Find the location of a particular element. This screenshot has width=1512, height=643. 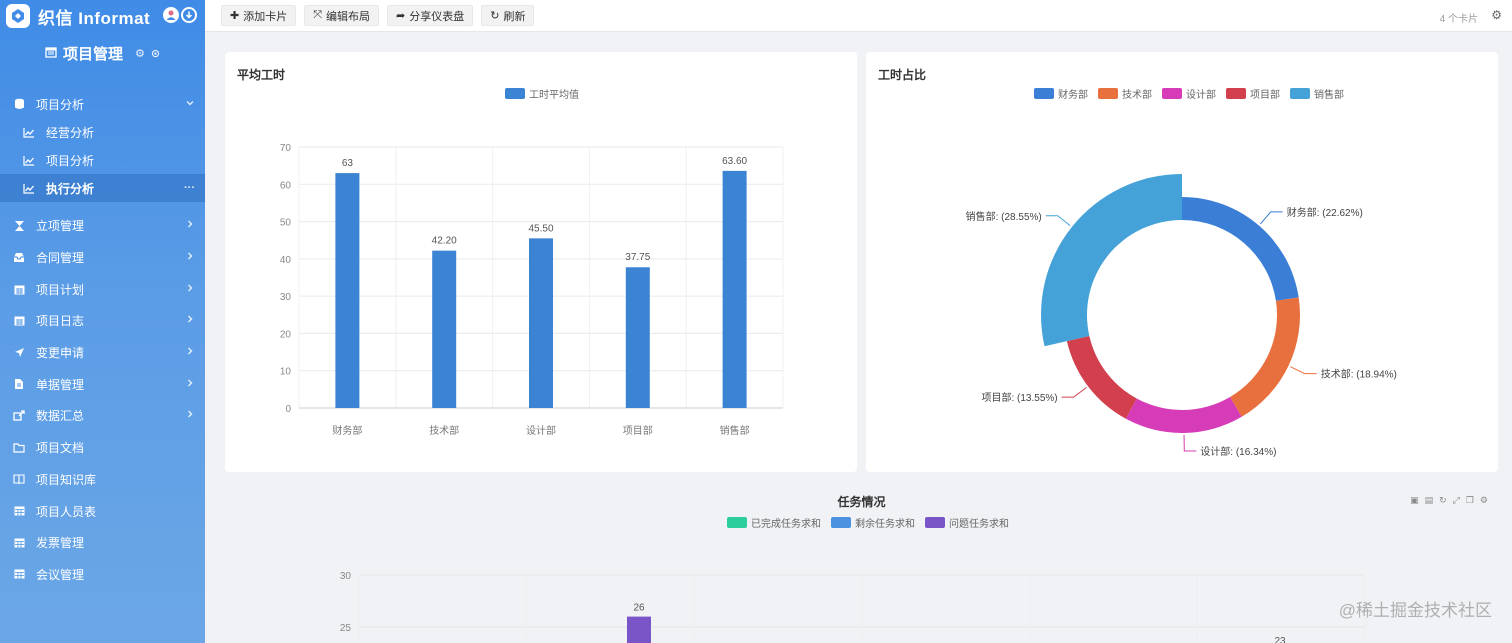

watermark: @稀土掘金技术社区 is located at coordinates (1415, 610).